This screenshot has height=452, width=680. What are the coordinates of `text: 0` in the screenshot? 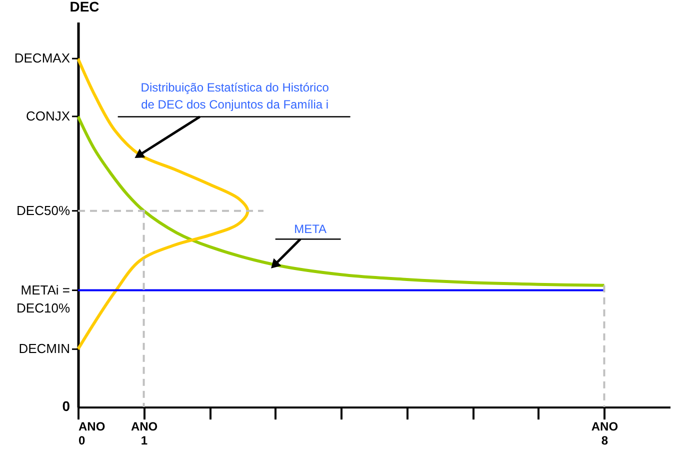 It's located at (66, 406).